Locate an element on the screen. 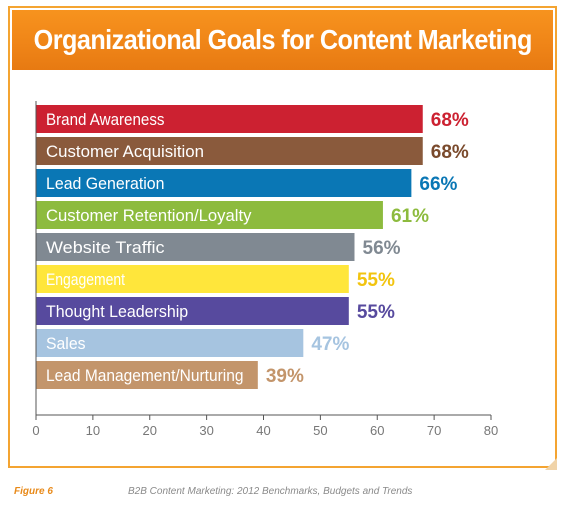 The height and width of the screenshot is (511, 567). figure-number: Figure 6 is located at coordinates (33, 491).